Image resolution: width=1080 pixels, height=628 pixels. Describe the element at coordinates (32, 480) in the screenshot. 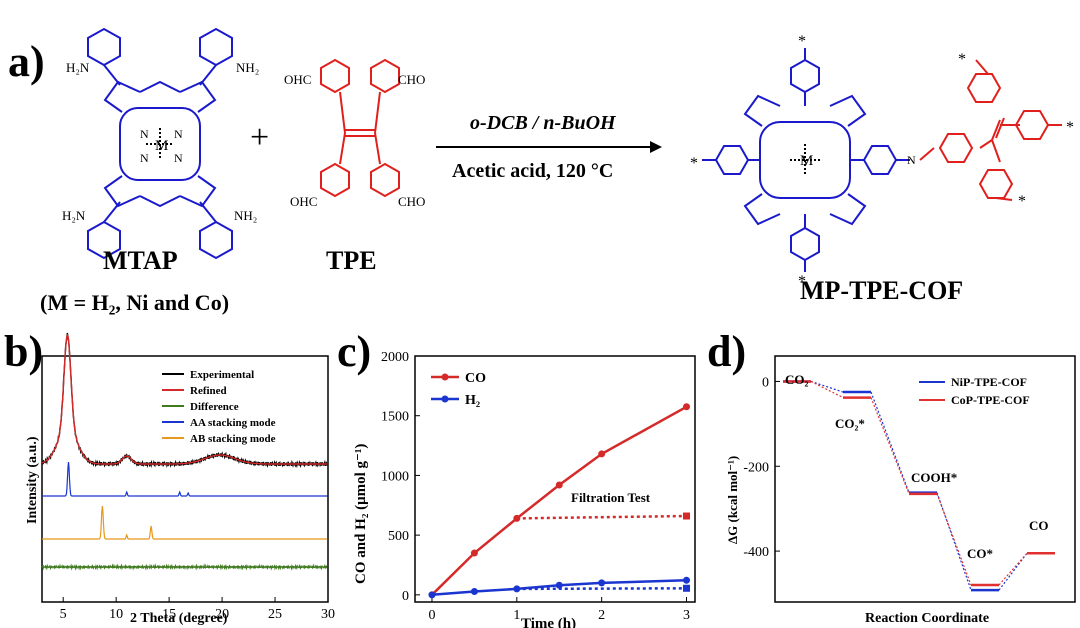

I see `y-axis-label-b: Intensity (a.u.)` at that location.